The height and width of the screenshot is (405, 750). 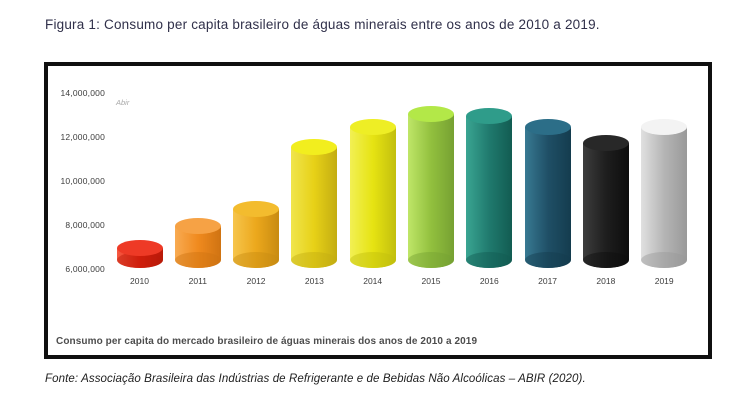 I want to click on bar-cylinder-2010, so click(x=139, y=254).